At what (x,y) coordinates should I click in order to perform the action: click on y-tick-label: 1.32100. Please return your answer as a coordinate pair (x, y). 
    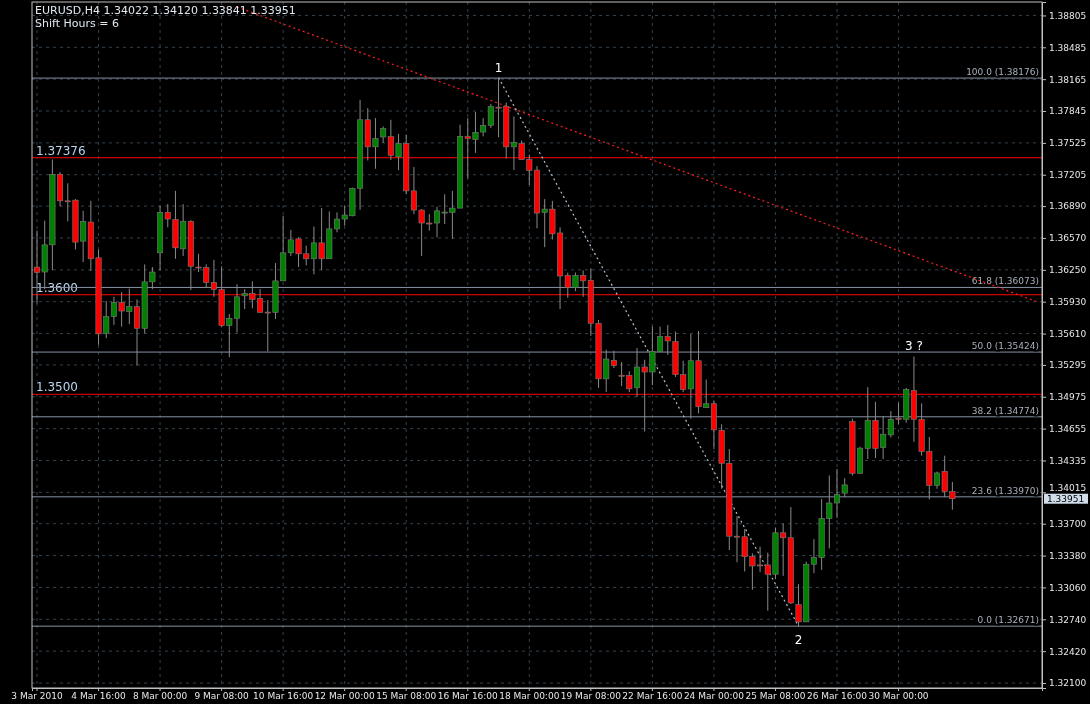
    Looking at the image, I should click on (1068, 683).